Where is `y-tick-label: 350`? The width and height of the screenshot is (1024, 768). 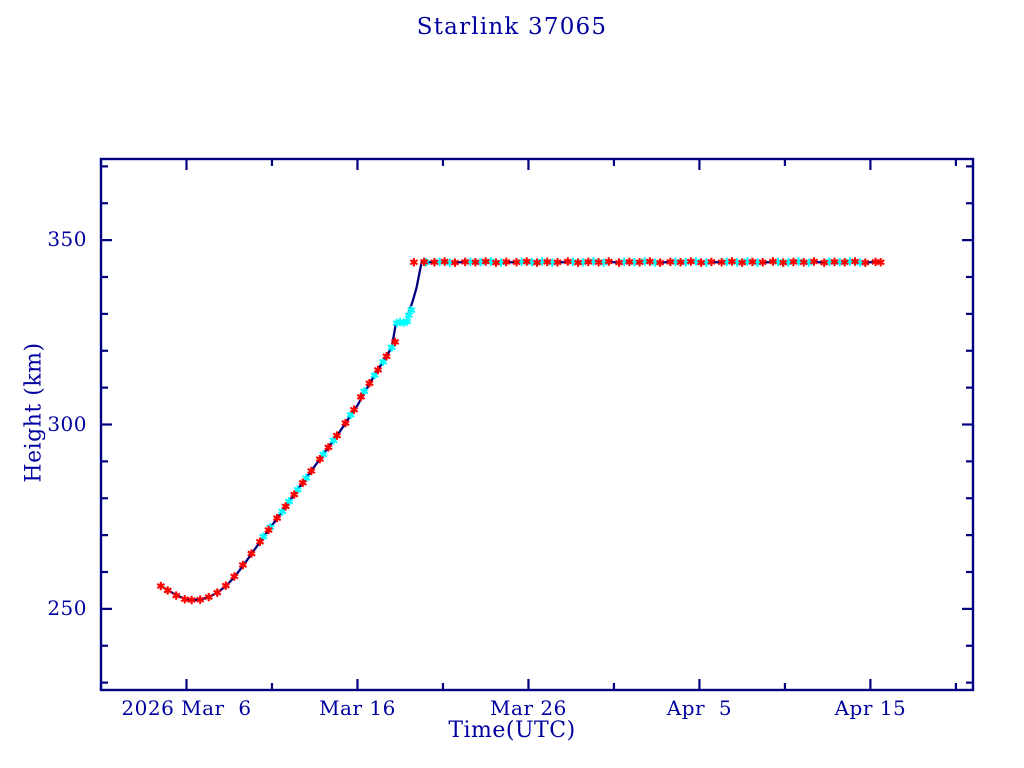
y-tick-label: 350 is located at coordinates (67, 239).